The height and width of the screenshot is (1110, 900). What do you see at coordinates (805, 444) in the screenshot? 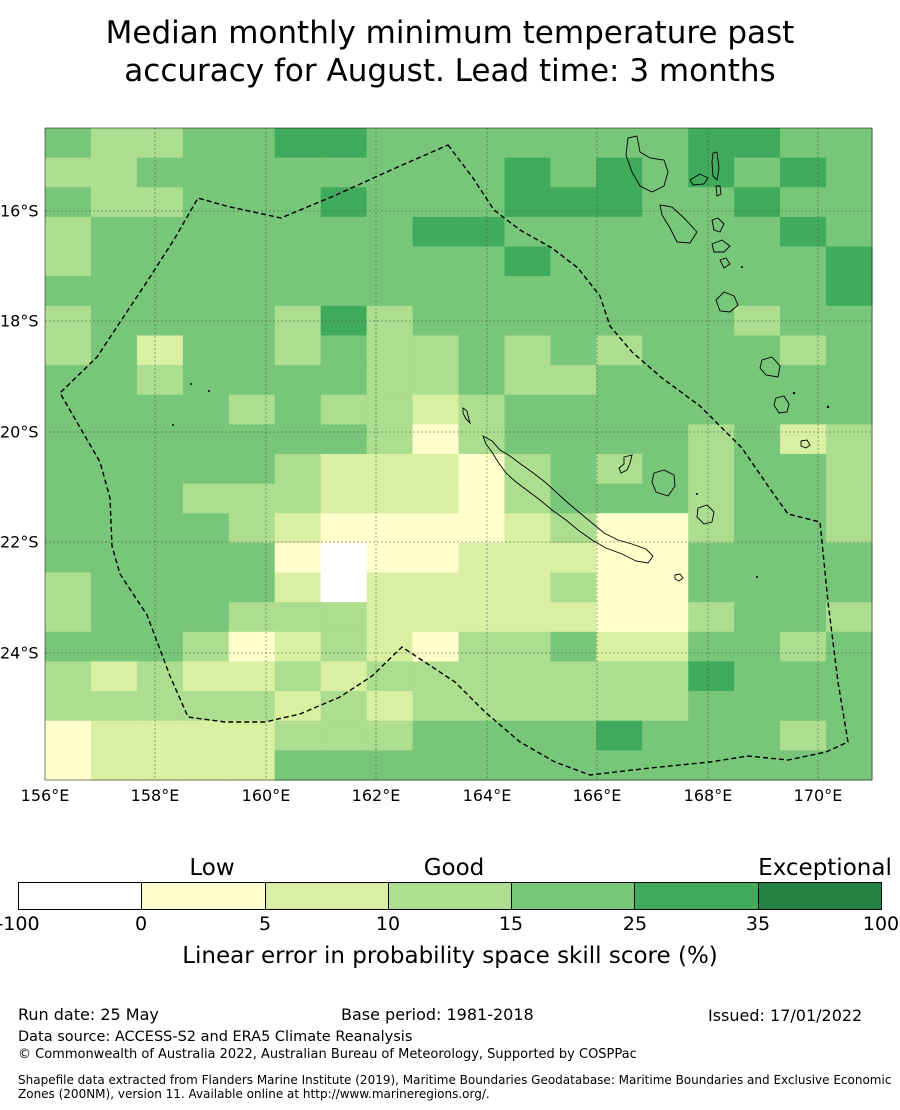
I see `aneityum-outline` at bounding box center [805, 444].